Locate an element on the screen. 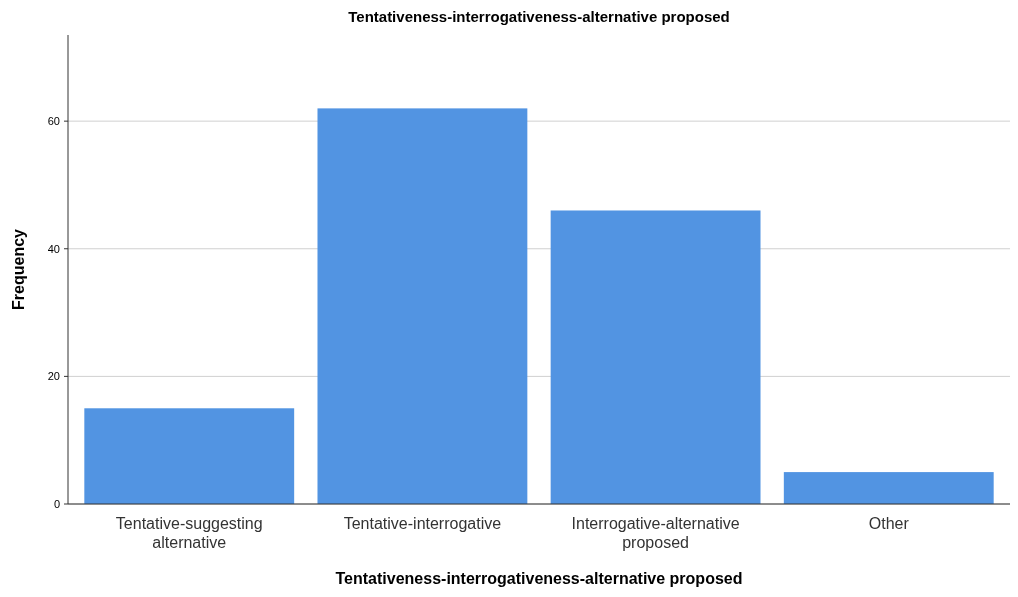 This screenshot has width=1018, height=597. x-tick-label: Interrogative-alternative proposed is located at coordinates (655, 533).